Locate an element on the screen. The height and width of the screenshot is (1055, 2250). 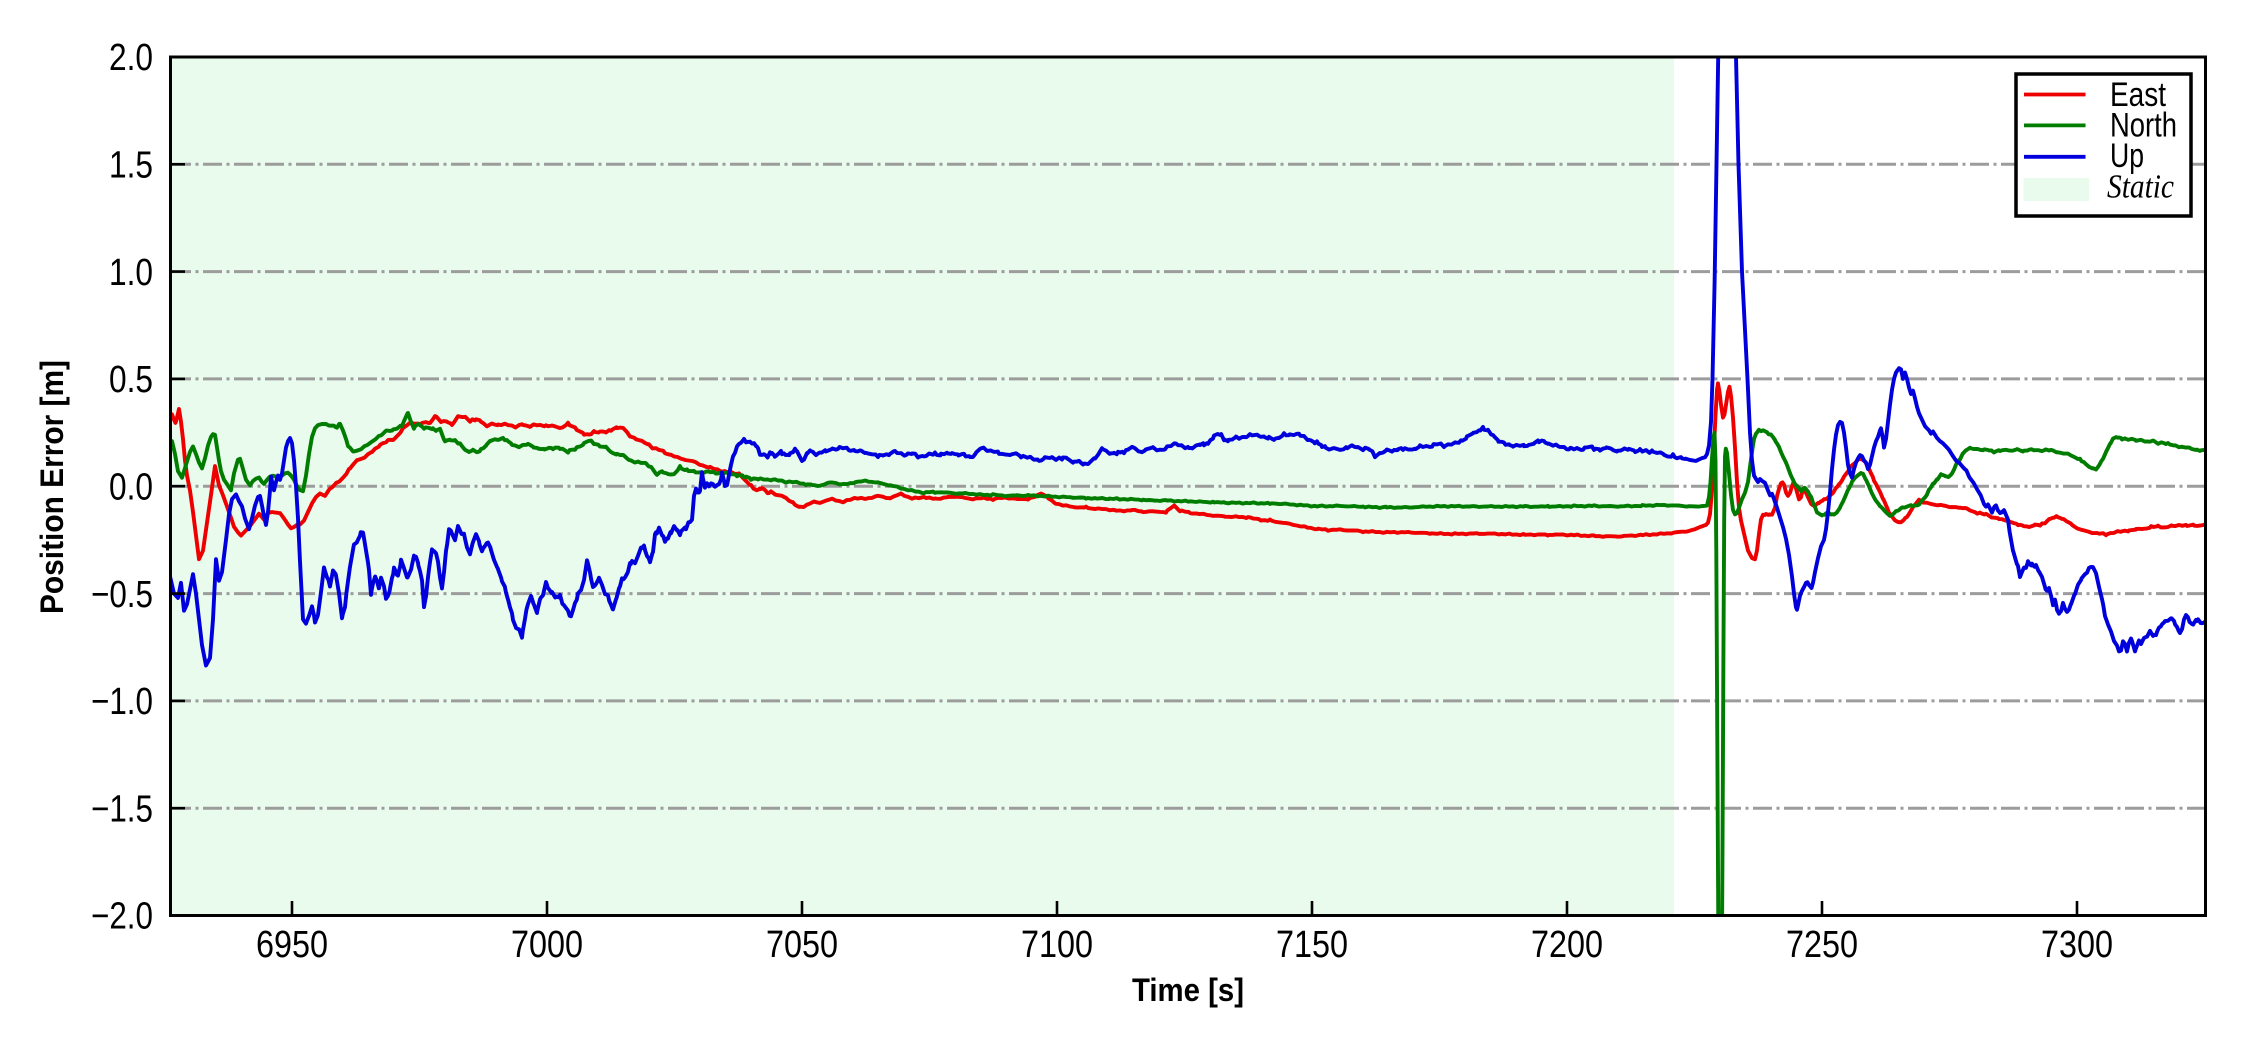
svg-text: −1.0 is located at coordinates (122, 702).